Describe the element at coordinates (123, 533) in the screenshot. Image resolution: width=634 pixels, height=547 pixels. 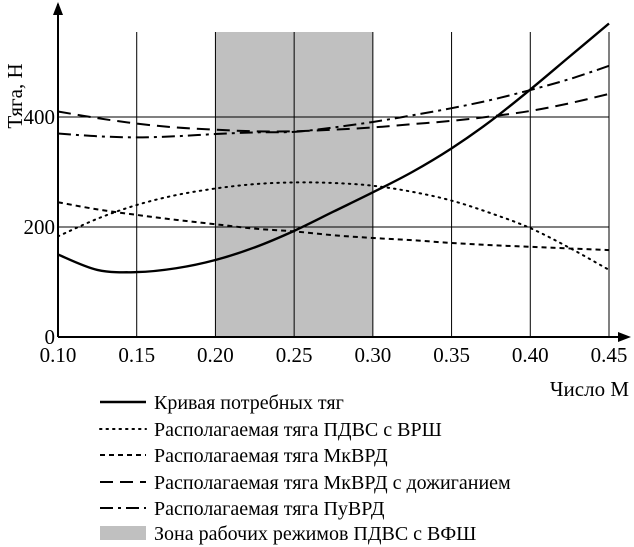
I see `legend-swatch-zone` at that location.